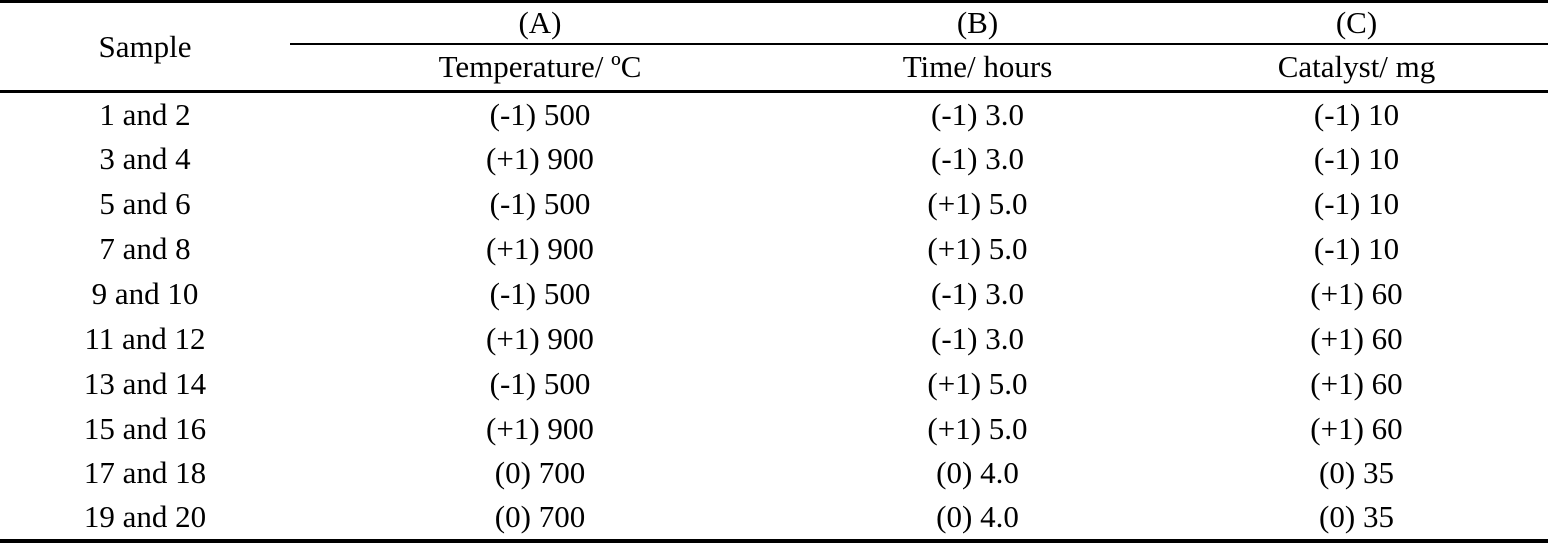  Describe the element at coordinates (1356, 68) in the screenshot. I see `column-subheader-catalyst: Catalyst/ mg` at that location.